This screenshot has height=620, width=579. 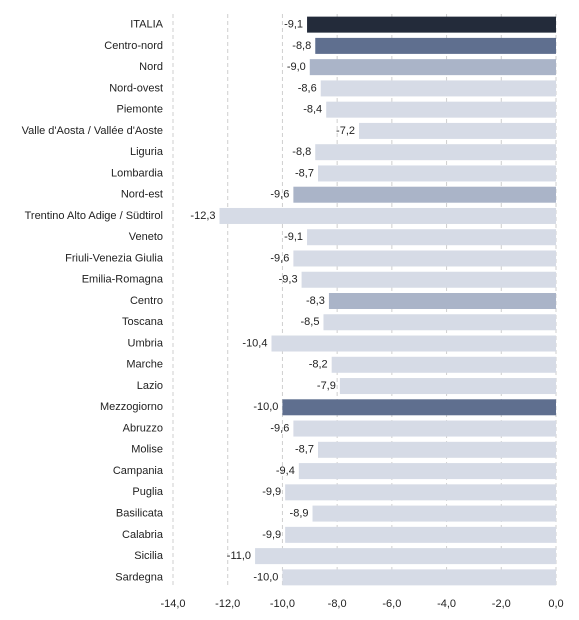 I want to click on value-label: -10,4, so click(x=254, y=343).